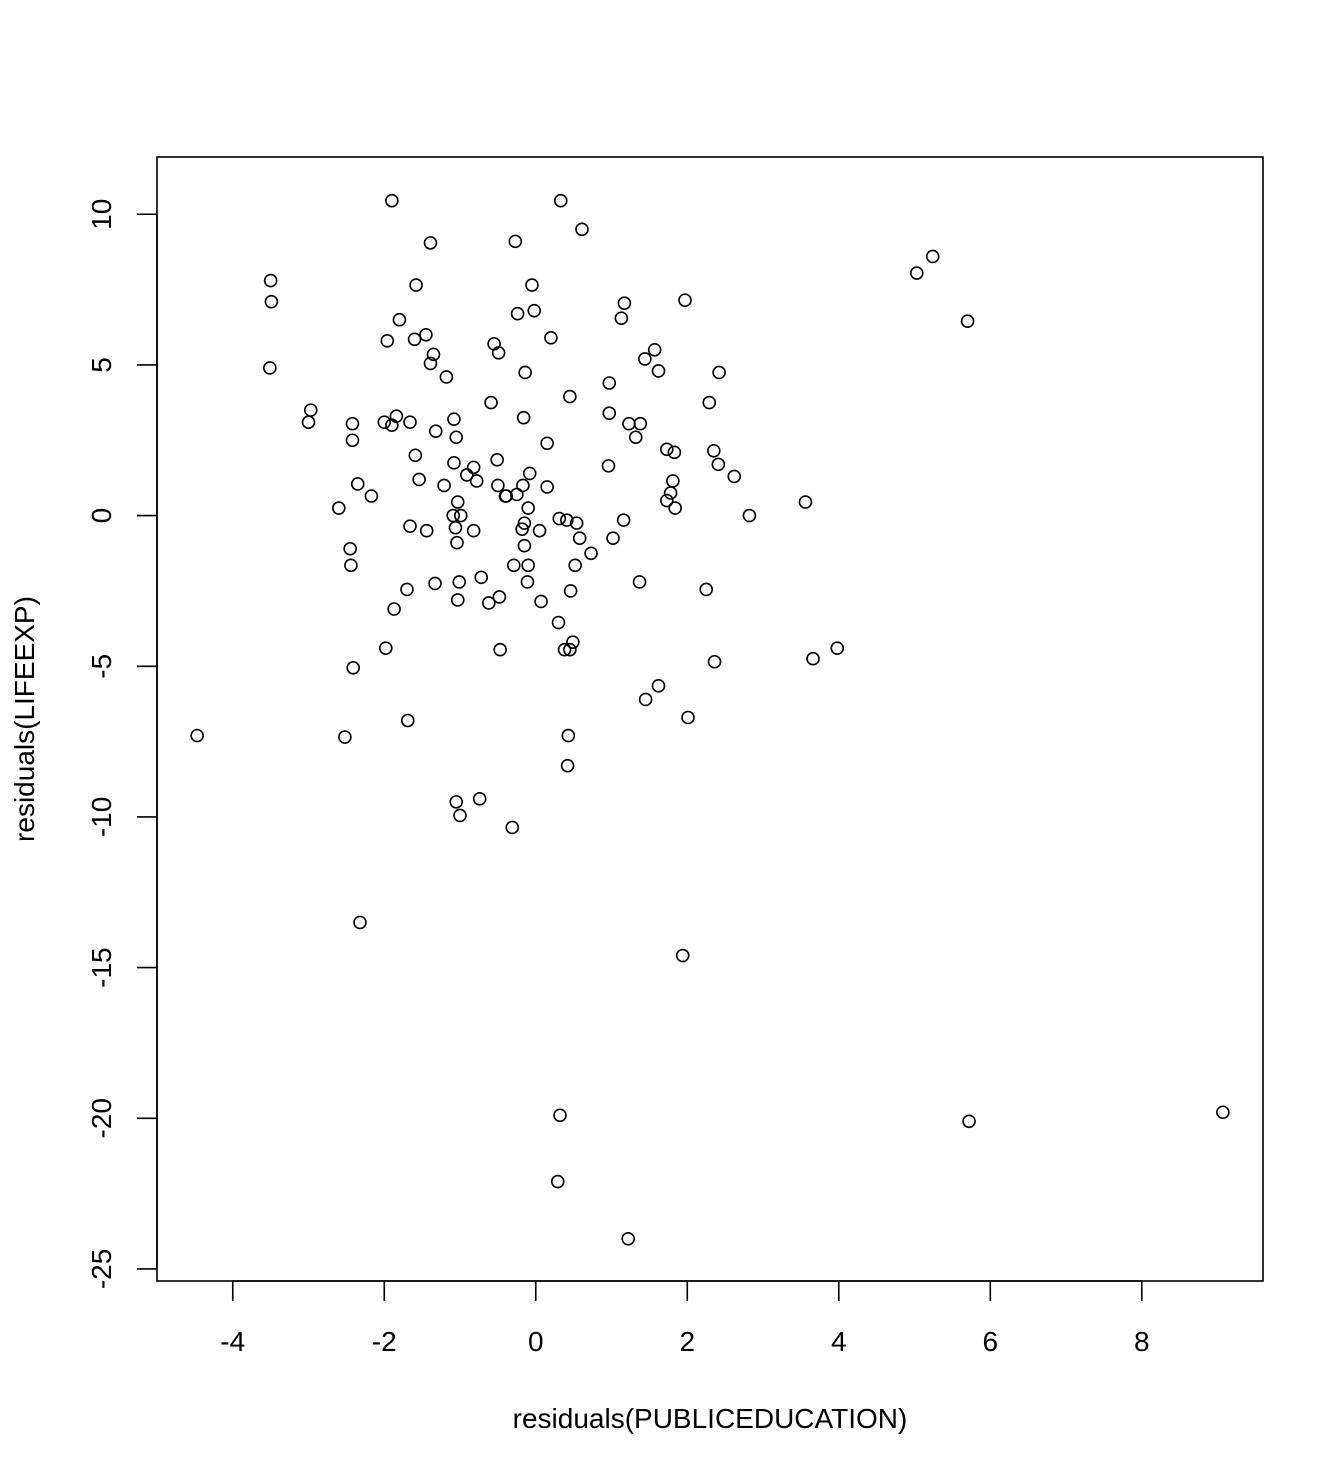  I want to click on y-tick-label: -5, so click(101, 666).